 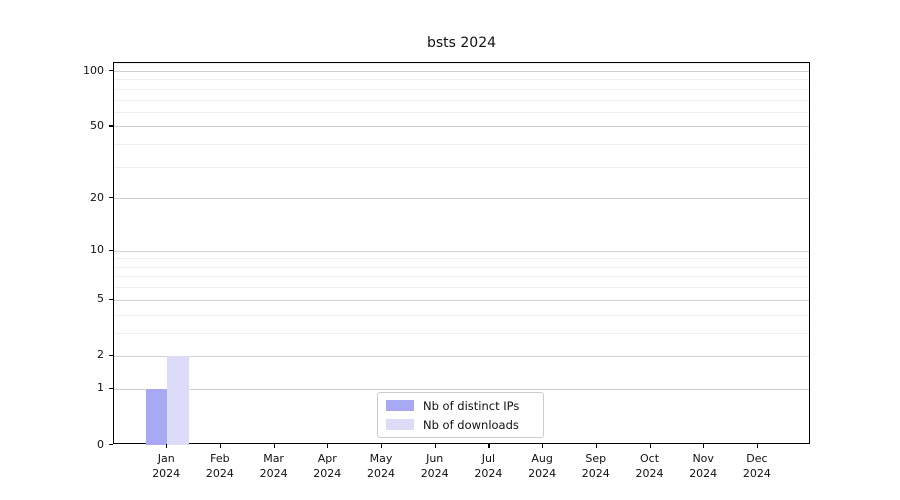 I want to click on x-tick-label: Apr 2024, so click(x=327, y=466).